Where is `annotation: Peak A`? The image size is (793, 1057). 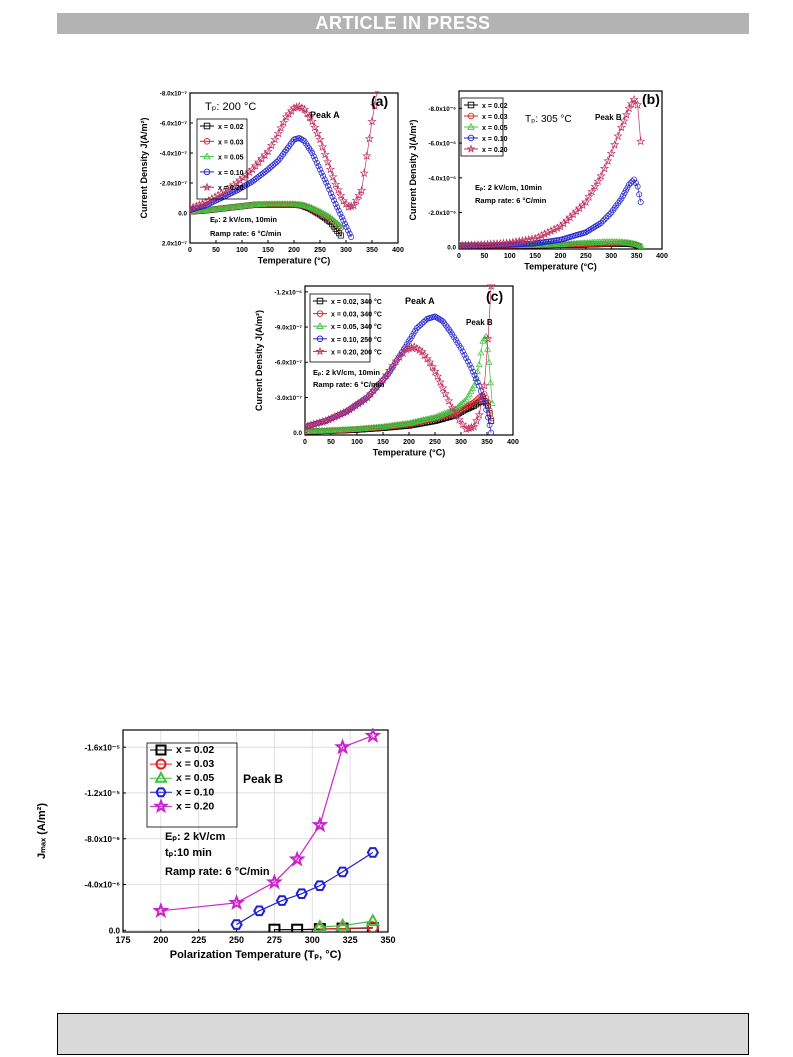
annotation: Peak A is located at coordinates (325, 115).